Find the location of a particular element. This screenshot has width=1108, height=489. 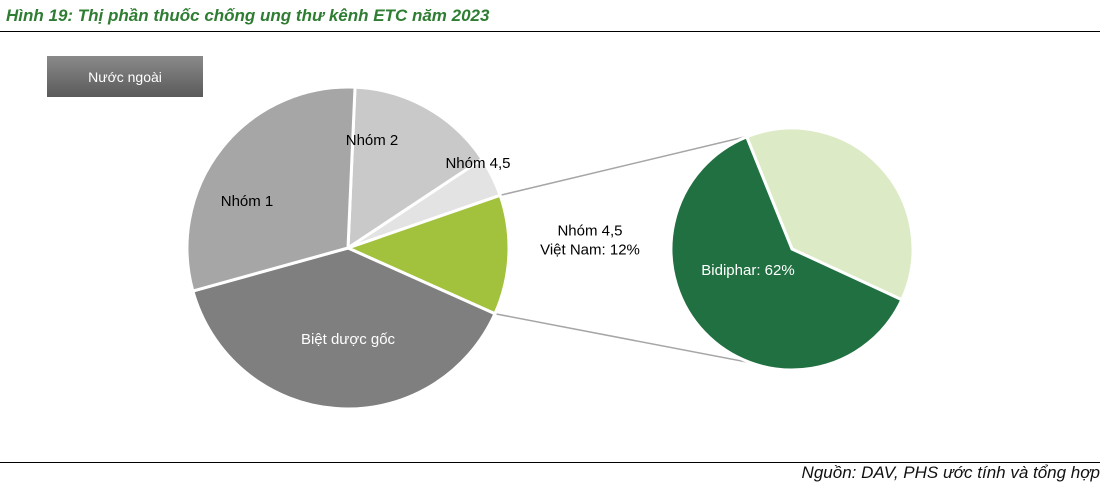

legend-label: Nước ngoài is located at coordinates (125, 76).